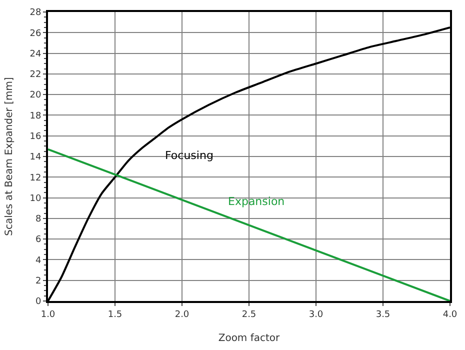 This screenshot has height=350, width=465. I want to click on y-tick-label: 22, so click(36, 75).